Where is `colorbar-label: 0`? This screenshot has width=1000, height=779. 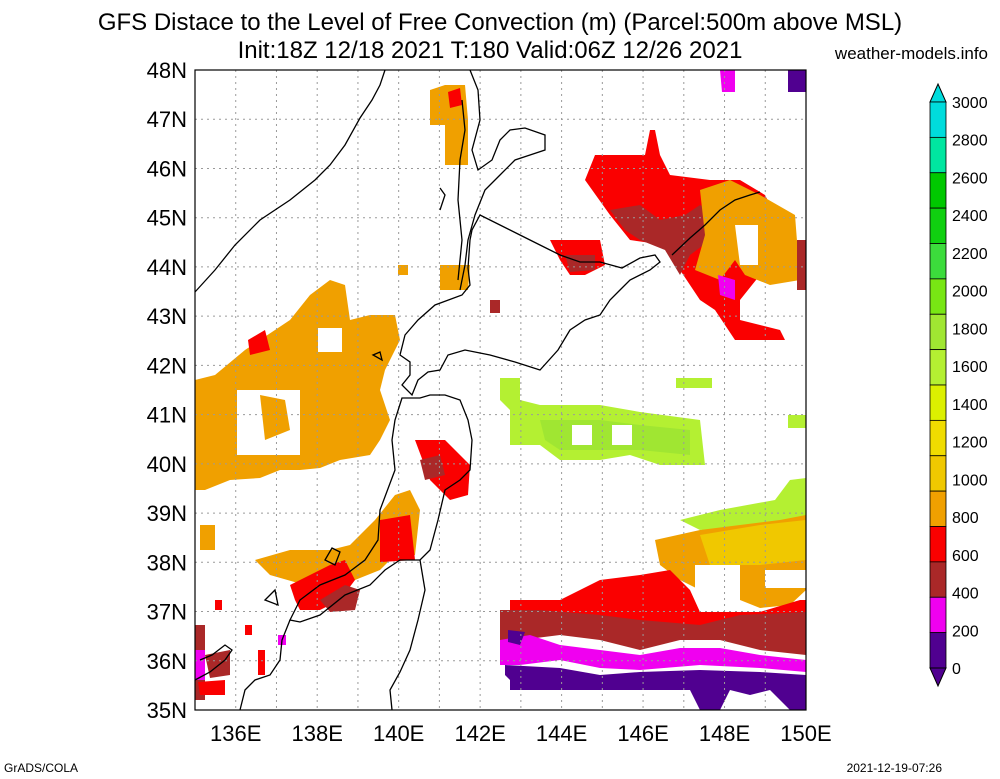 colorbar-label: 0 is located at coordinates (956, 669).